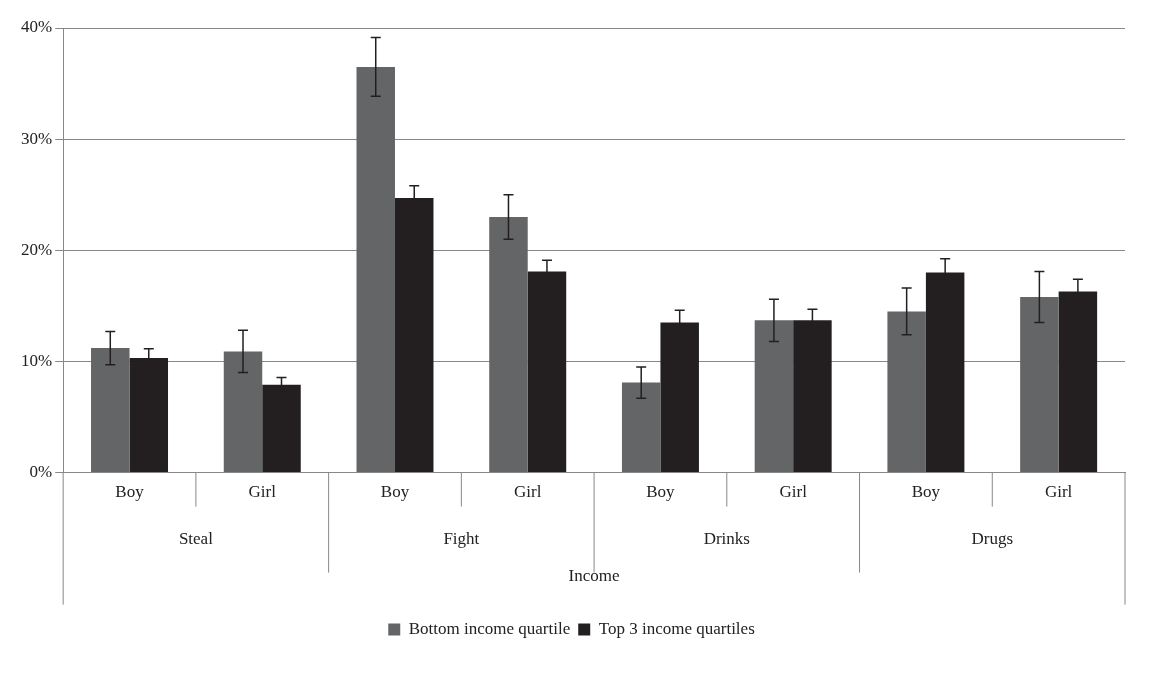 This screenshot has width=1149, height=677. What do you see at coordinates (36, 27) in the screenshot?
I see `y-tick-label: 40%` at bounding box center [36, 27].